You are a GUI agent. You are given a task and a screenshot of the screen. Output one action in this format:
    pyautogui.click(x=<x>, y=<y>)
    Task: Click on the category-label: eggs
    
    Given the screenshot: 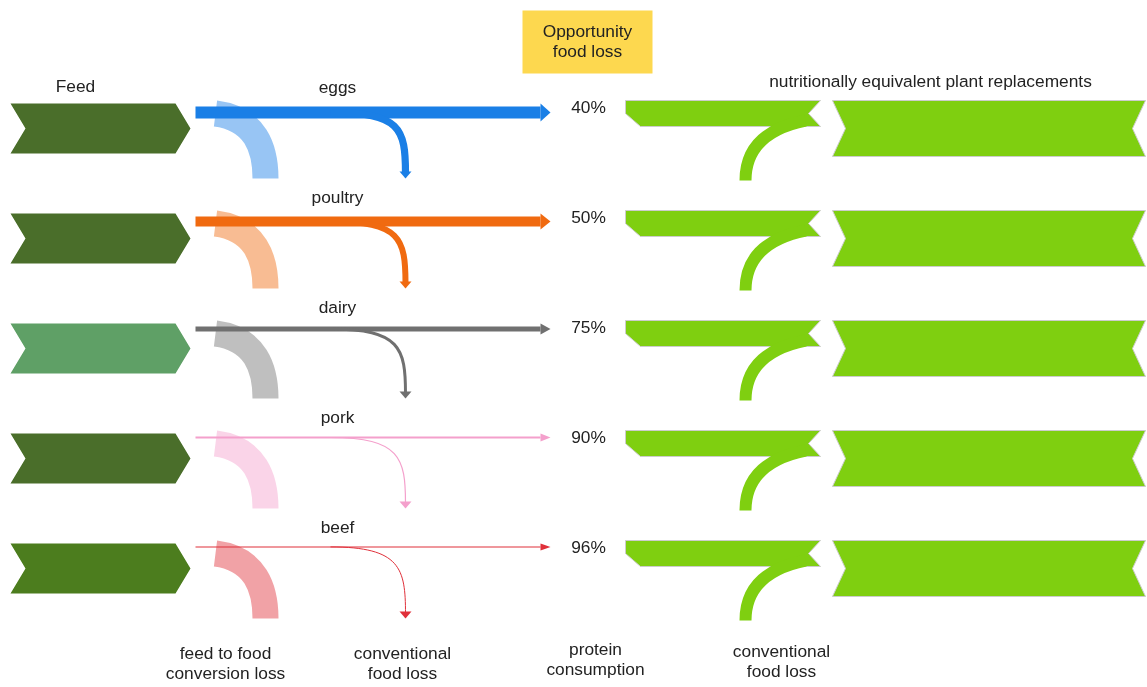 What is the action you would take?
    pyautogui.click(x=337, y=86)
    